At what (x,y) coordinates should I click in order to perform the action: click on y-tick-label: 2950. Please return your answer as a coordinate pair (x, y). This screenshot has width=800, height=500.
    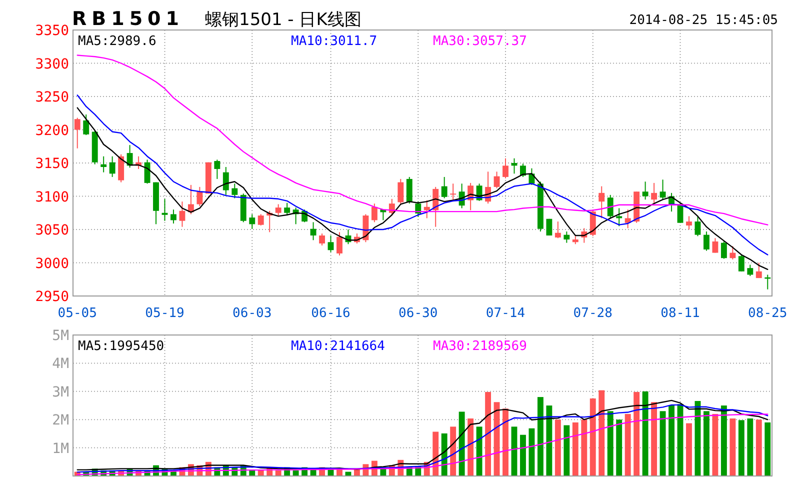
    Looking at the image, I should click on (52, 297).